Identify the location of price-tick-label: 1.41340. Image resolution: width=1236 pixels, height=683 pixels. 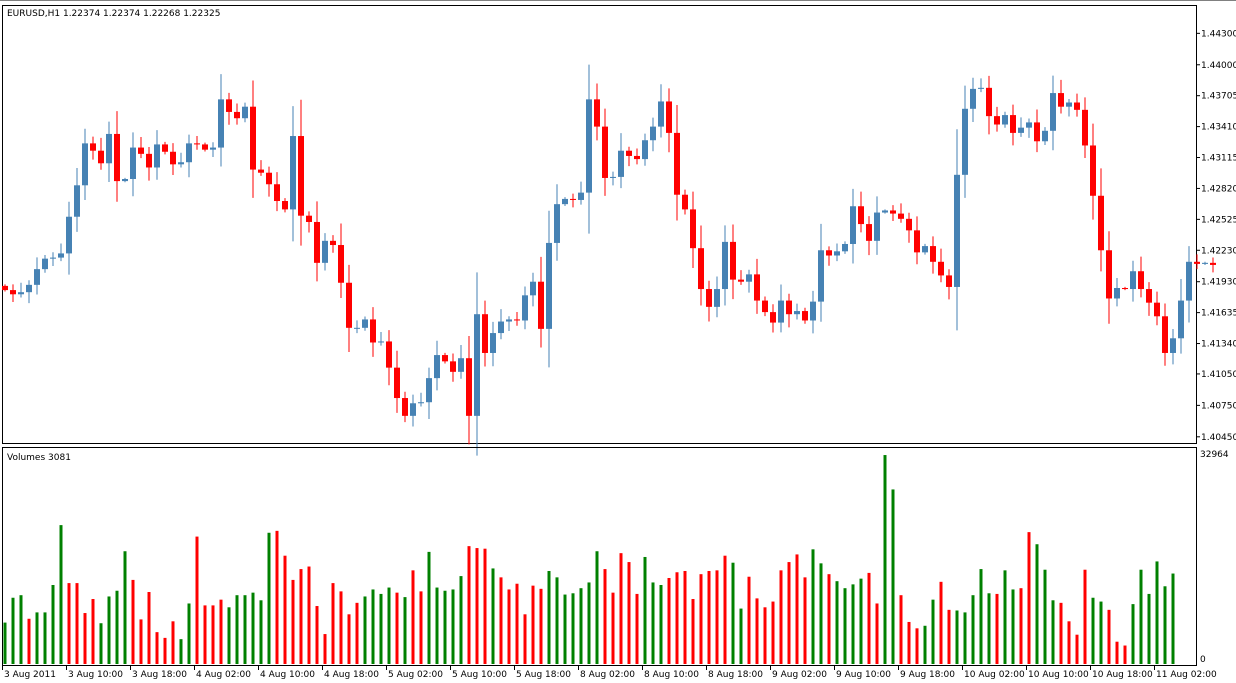
(1218, 345).